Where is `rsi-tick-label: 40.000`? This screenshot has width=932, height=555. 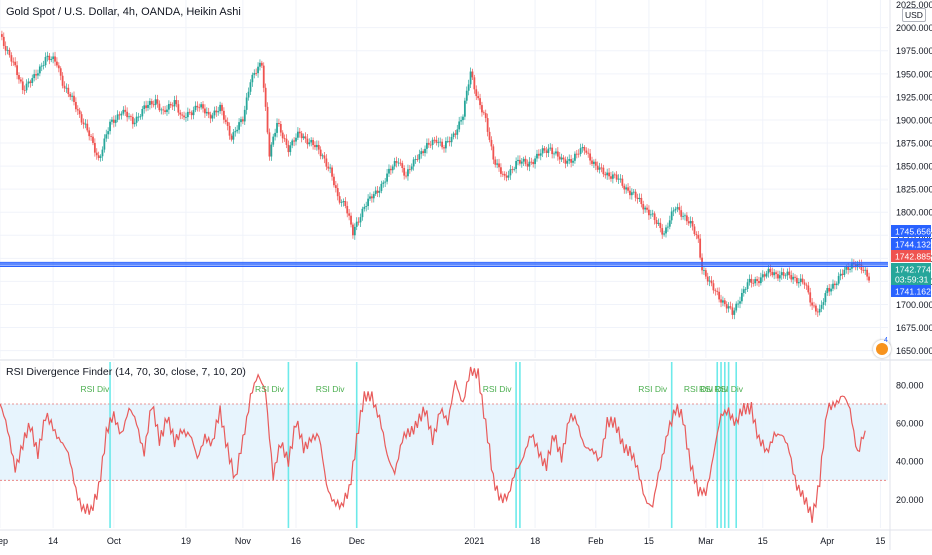
rsi-tick-label: 40.000 is located at coordinates (910, 462).